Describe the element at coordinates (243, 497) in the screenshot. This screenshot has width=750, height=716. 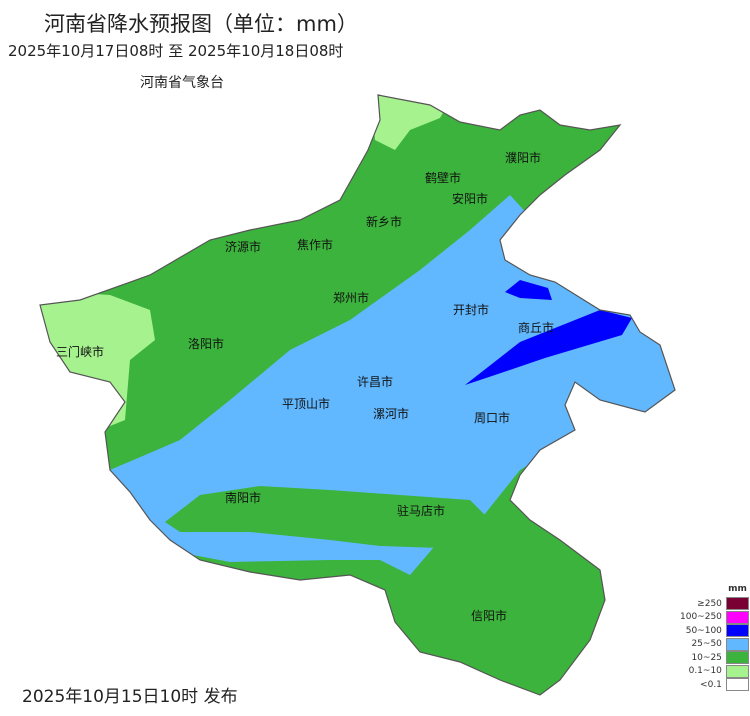
I see `city-label: 南阳市` at that location.